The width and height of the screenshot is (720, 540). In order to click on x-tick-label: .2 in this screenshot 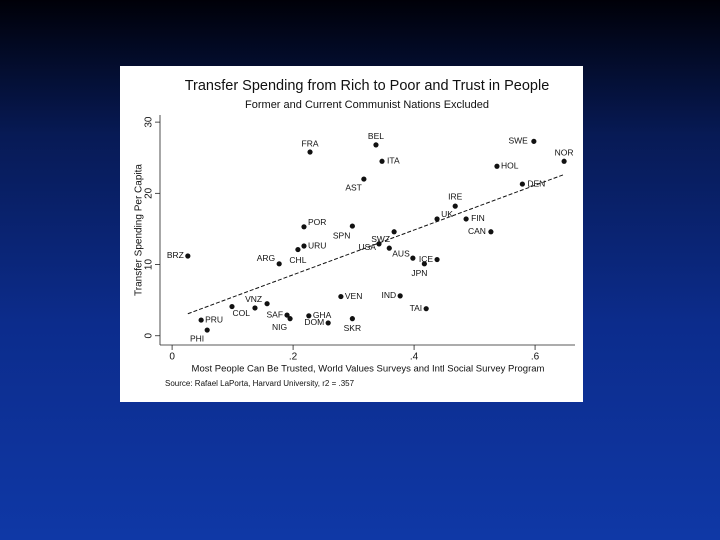, I will do `click(293, 357)`.